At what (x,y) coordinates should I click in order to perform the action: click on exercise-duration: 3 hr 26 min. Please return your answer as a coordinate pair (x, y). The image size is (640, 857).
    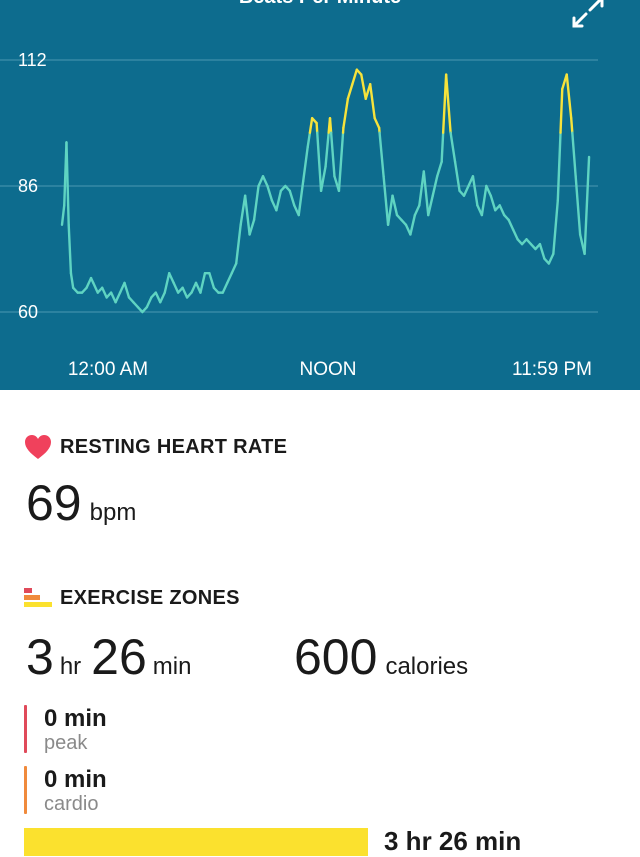
    Looking at the image, I should click on (113, 657).